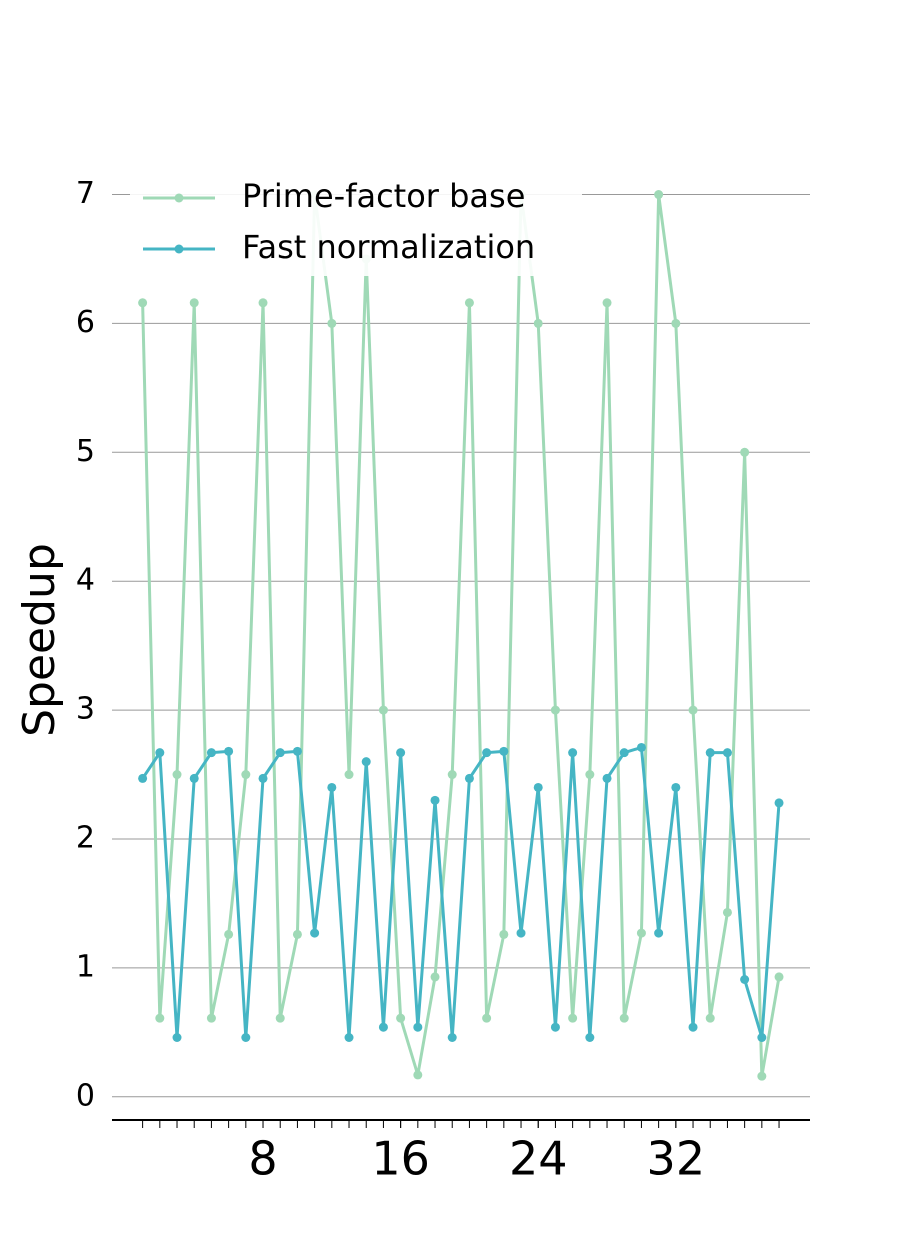 This screenshot has width=900, height=1260. Describe the element at coordinates (383, 196) in the screenshot. I see `legend-label: Prime-factor base` at that location.